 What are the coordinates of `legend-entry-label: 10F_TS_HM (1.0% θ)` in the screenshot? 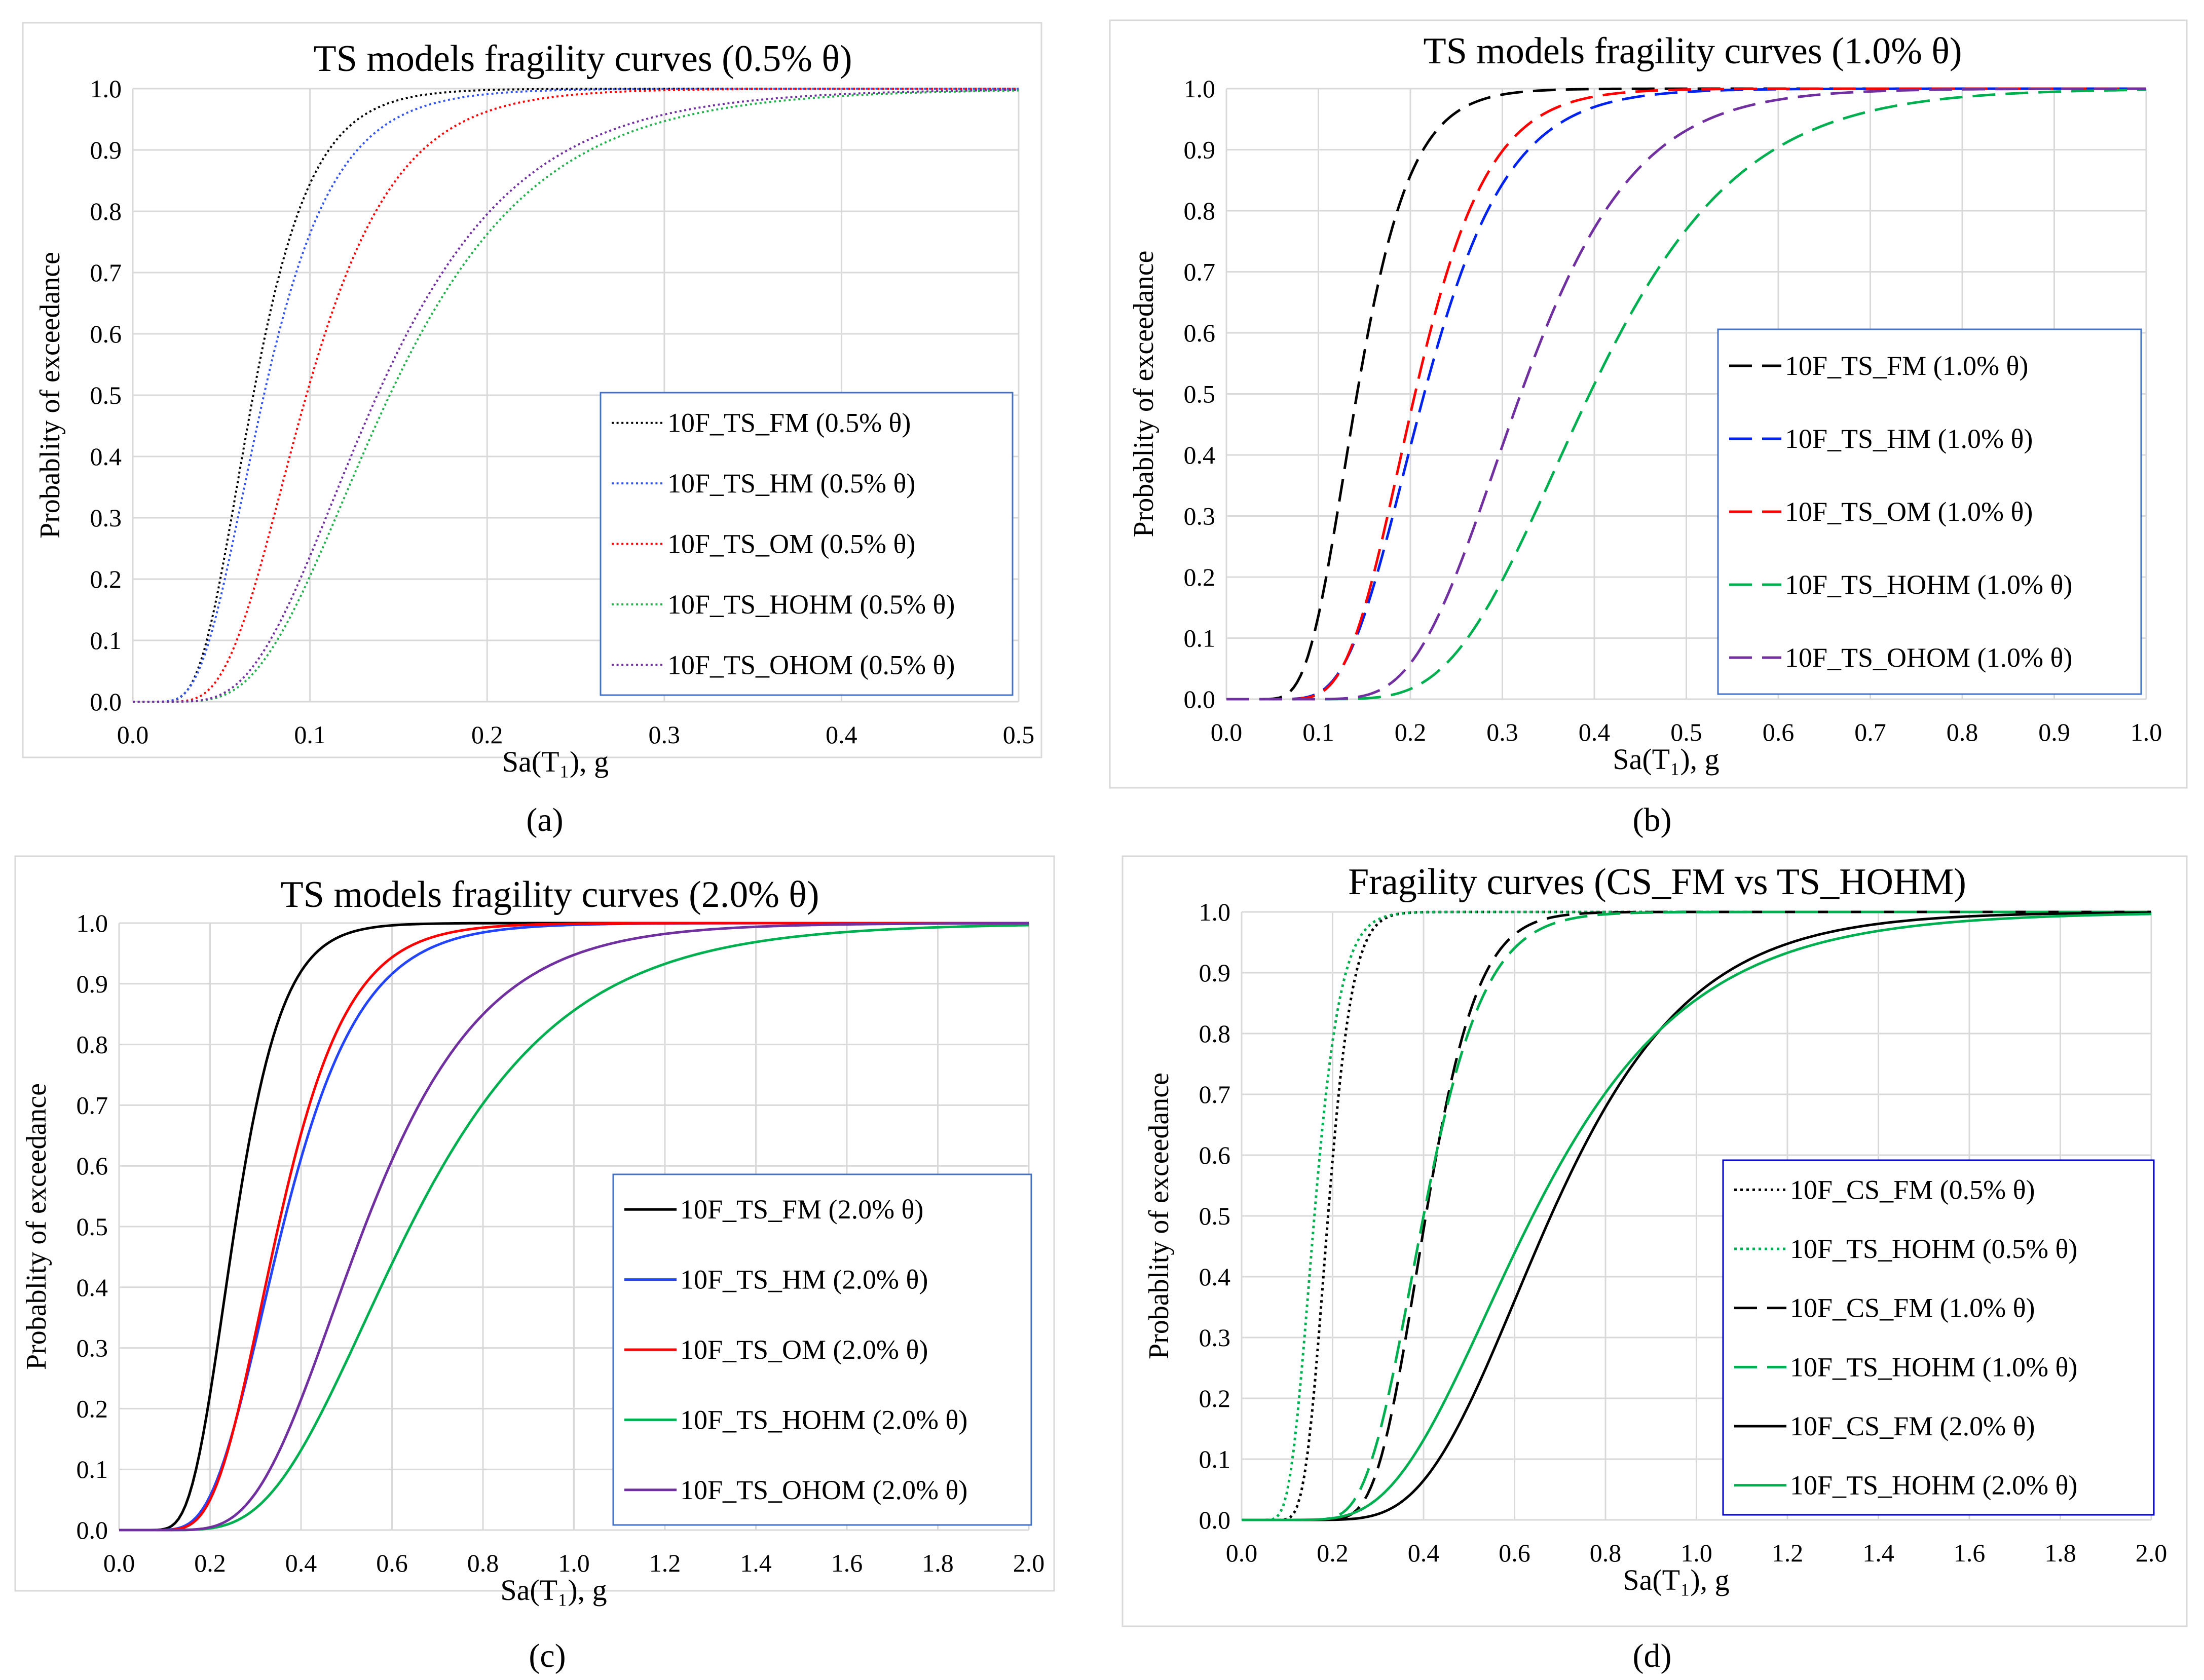 It's located at (1909, 439).